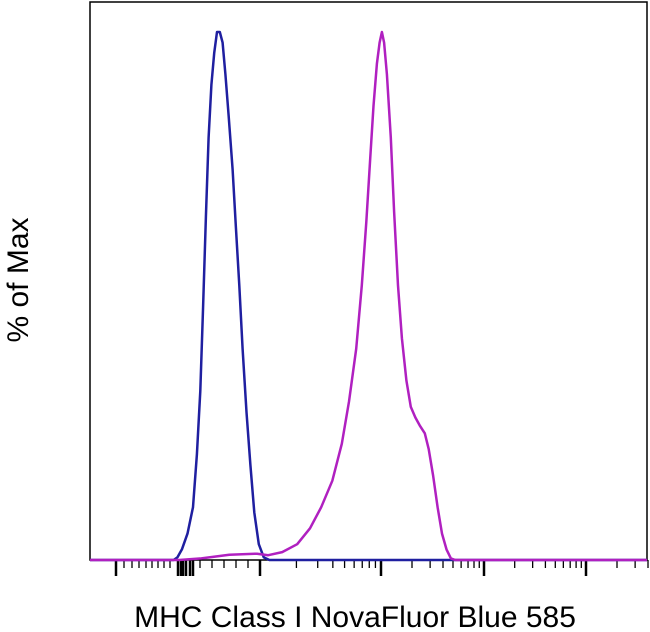  Describe the element at coordinates (381, 568) in the screenshot. I see `x-axis-ticks` at that location.